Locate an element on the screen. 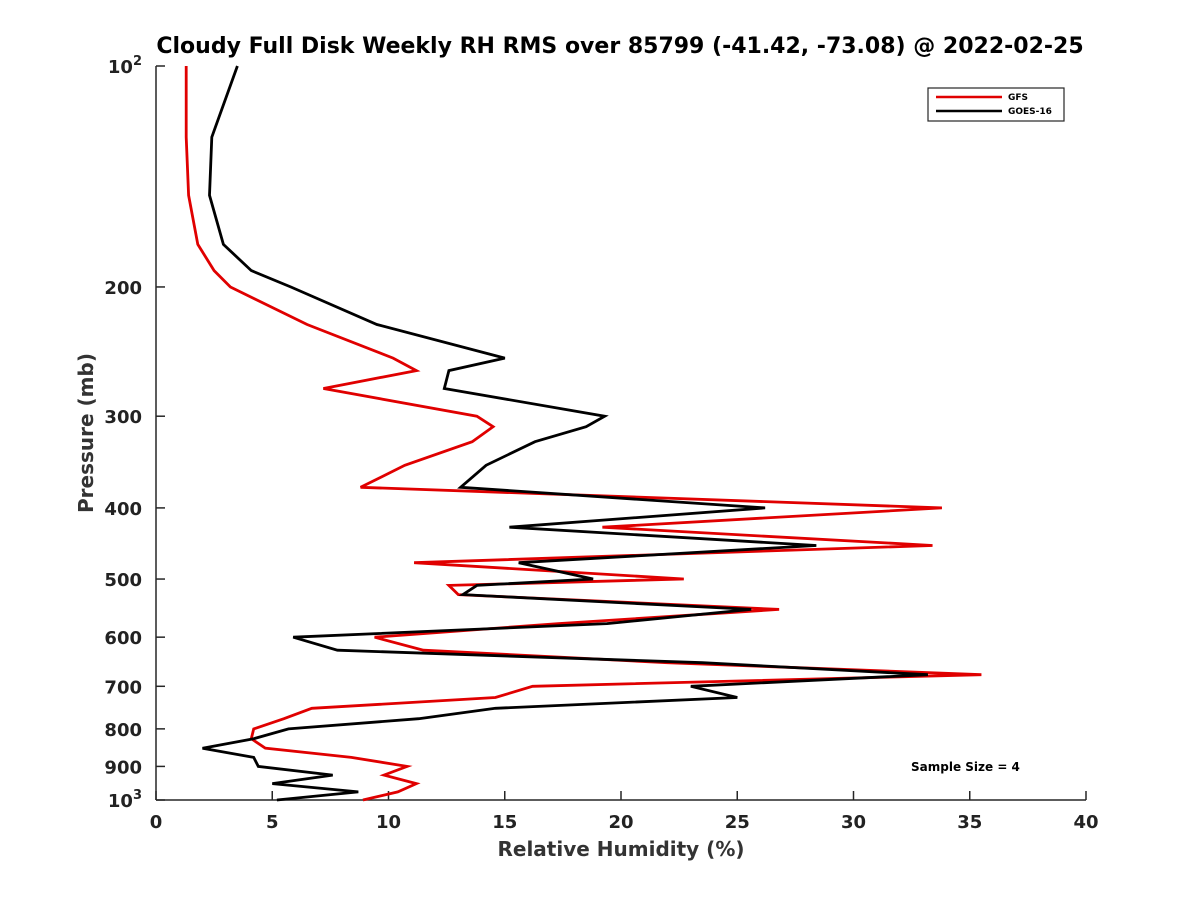 The width and height of the screenshot is (1200, 900). y-tick-label: 10³ is located at coordinates (125, 800).